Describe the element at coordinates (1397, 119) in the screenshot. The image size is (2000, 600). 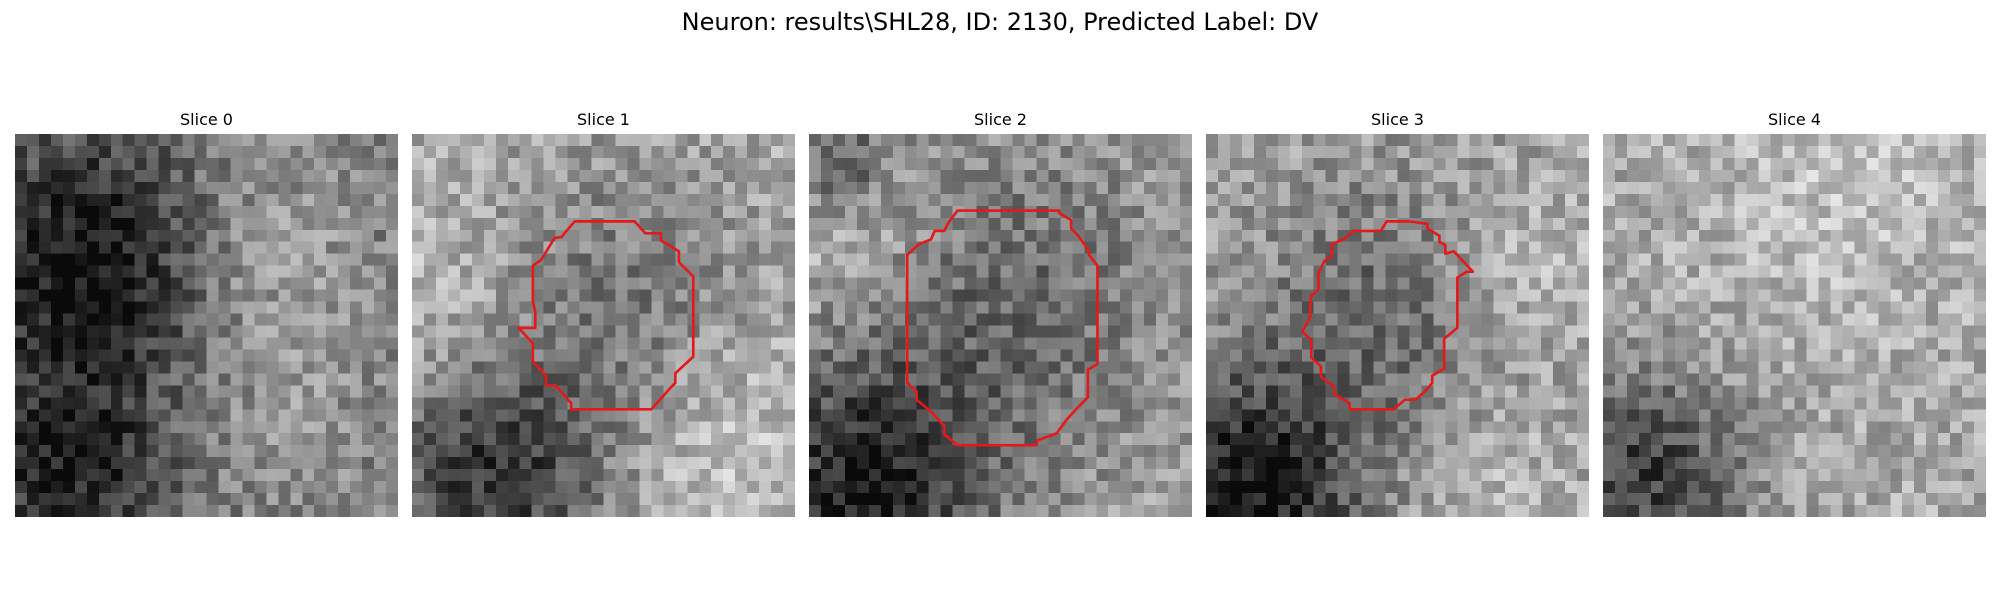
I see `slice-title: Slice 3` at that location.